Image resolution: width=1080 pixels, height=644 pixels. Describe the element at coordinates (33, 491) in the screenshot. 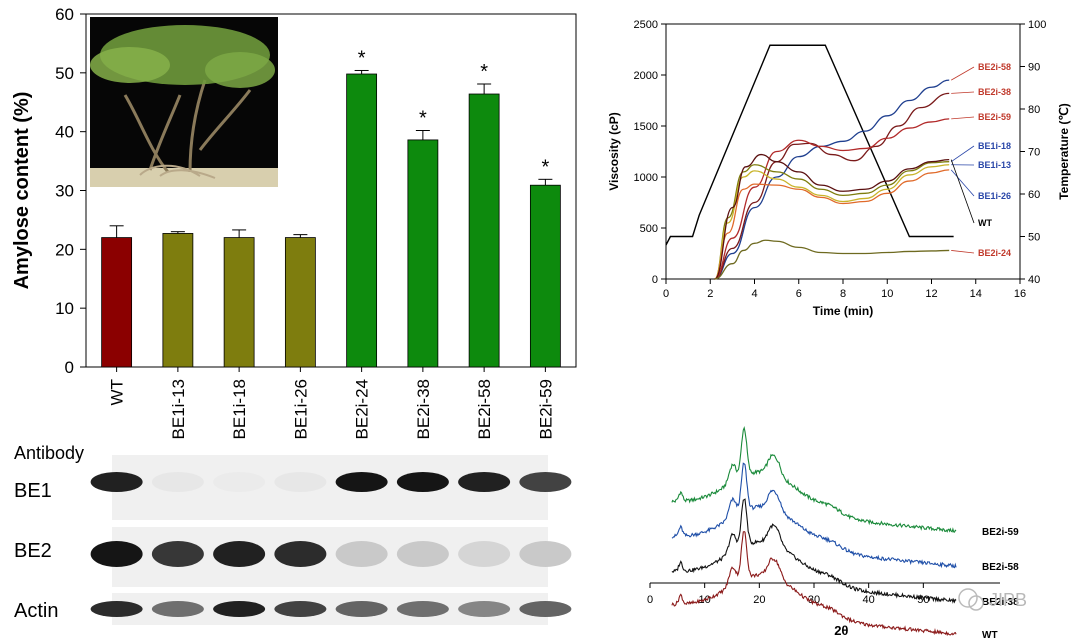

I see `blot-label-BE1: BE1` at that location.